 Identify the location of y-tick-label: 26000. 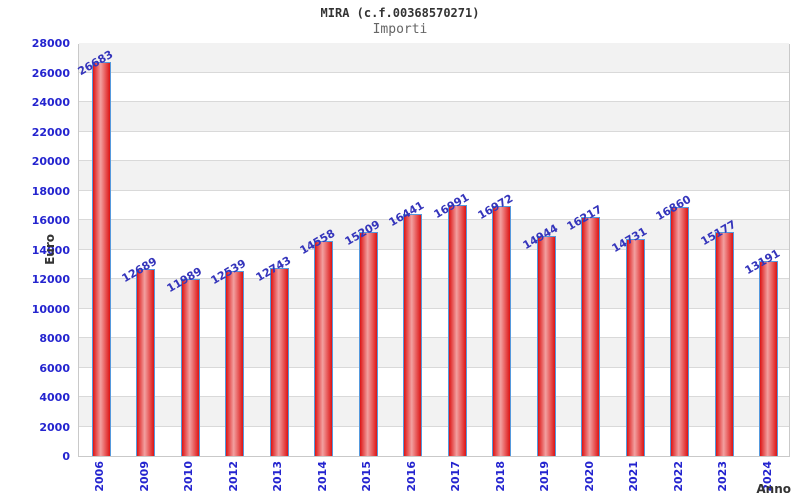
(50, 73).